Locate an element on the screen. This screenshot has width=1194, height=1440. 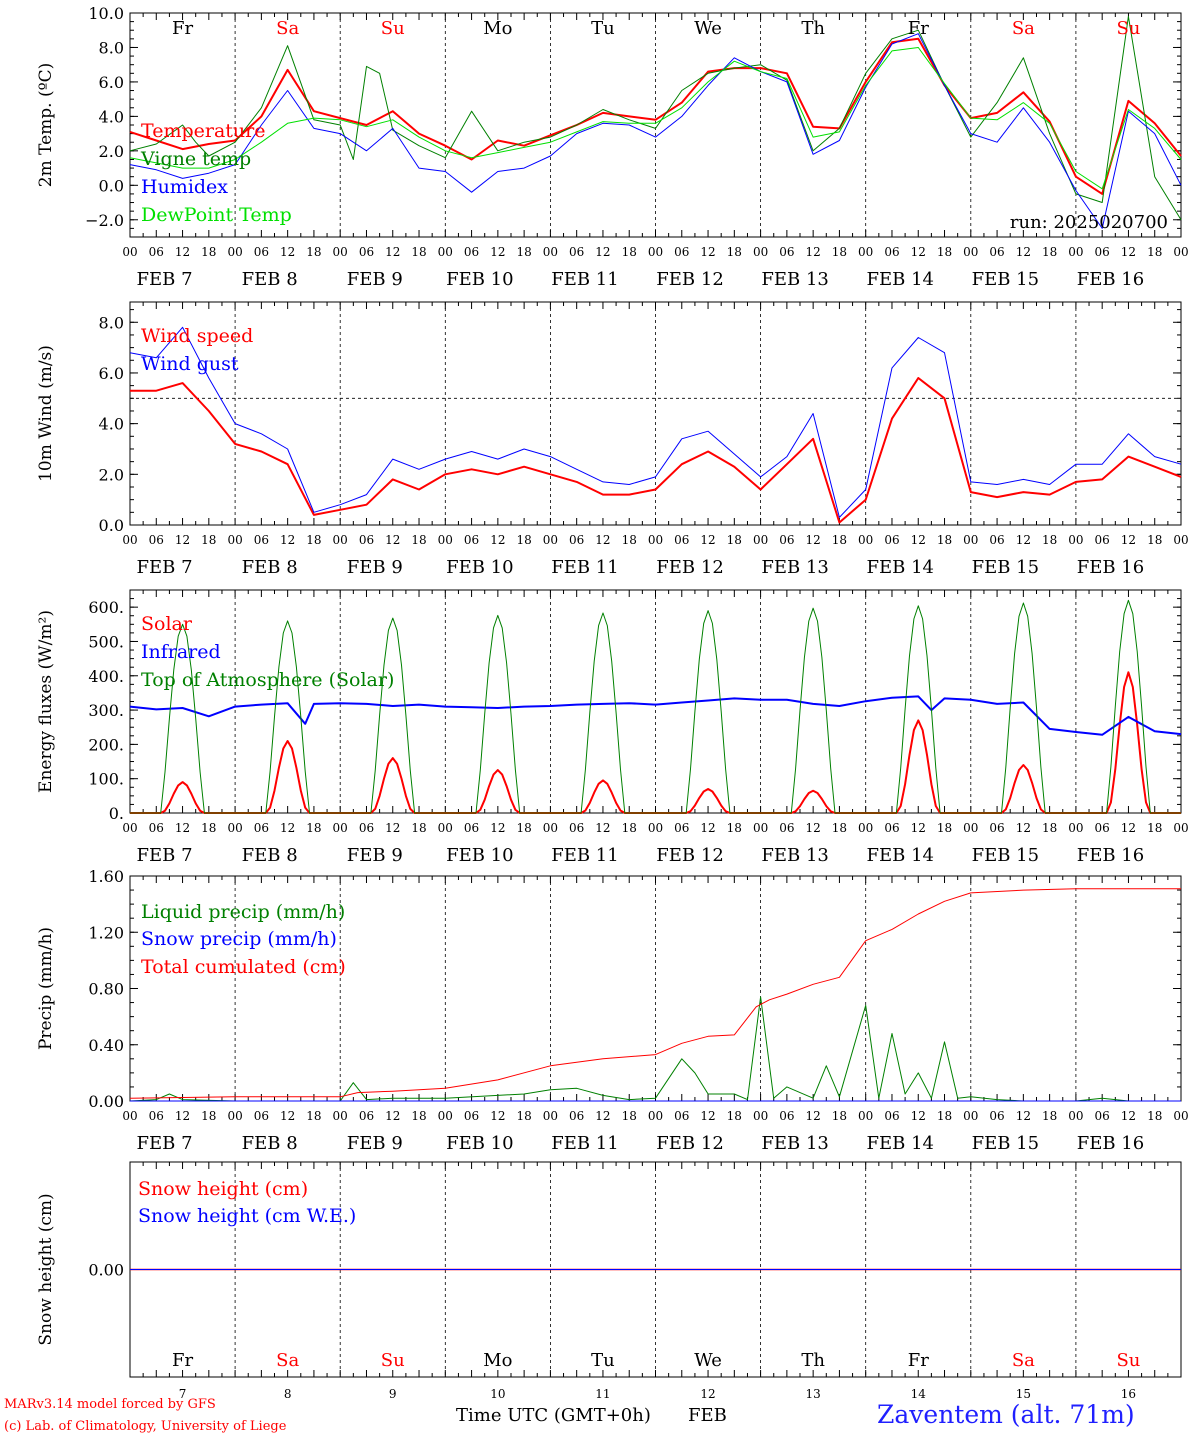
bottom-day-number: 10 is located at coordinates (497, 1394).